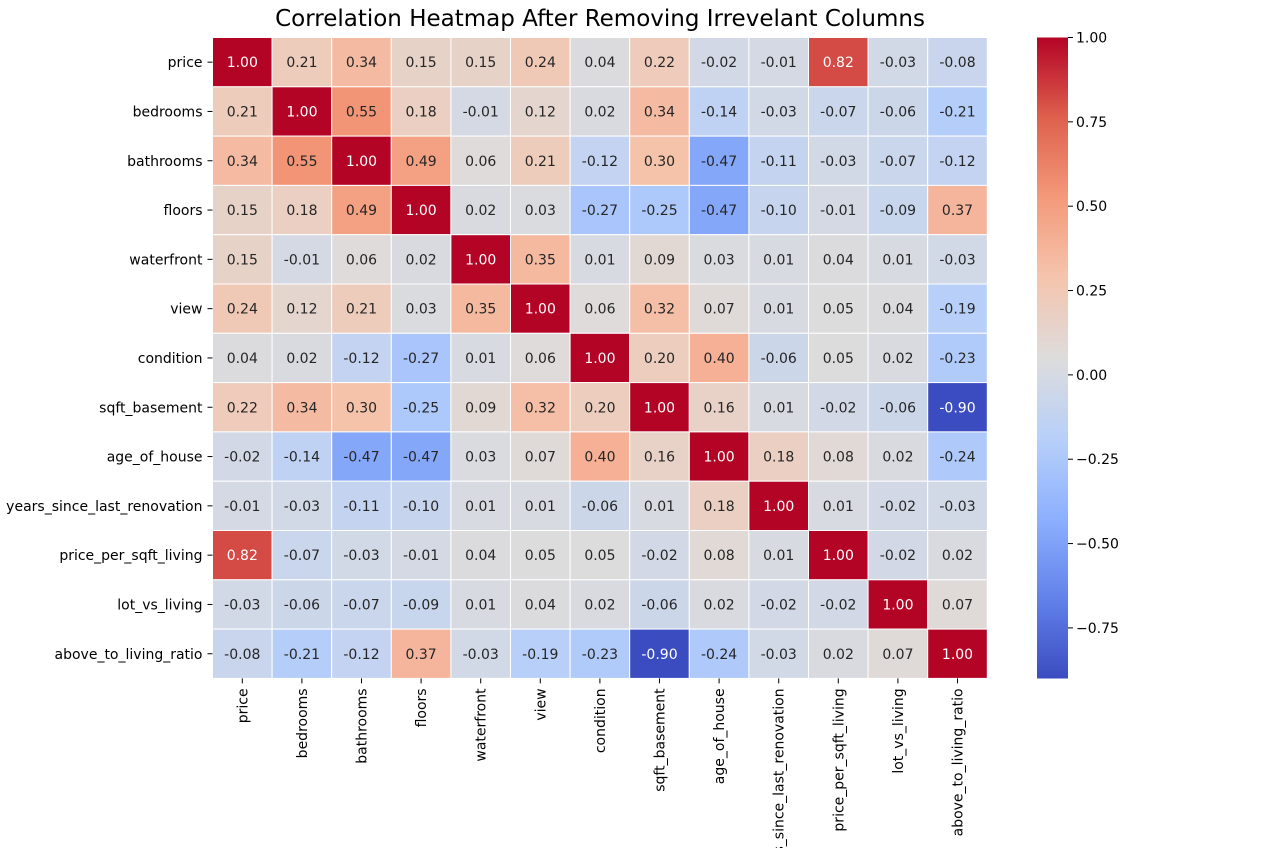 This screenshot has height=848, width=1265. What do you see at coordinates (659, 359) in the screenshot?
I see `cell-label: 0.20` at bounding box center [659, 359].